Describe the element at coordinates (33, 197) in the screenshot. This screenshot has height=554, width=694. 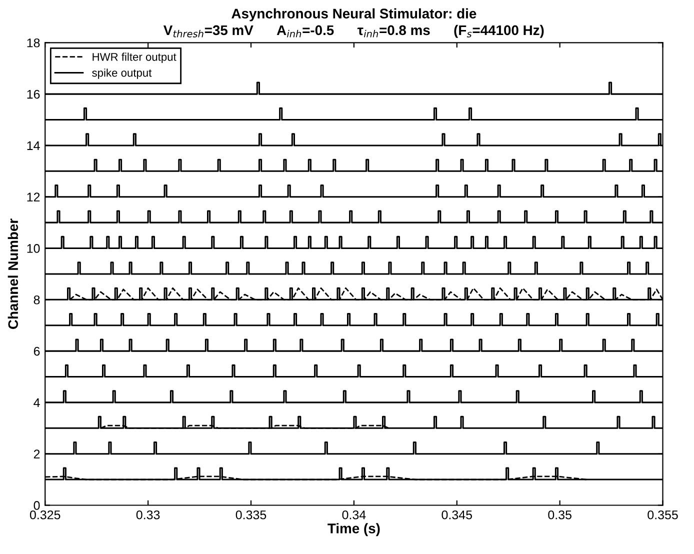
I see `y-tick-label: 12` at that location.